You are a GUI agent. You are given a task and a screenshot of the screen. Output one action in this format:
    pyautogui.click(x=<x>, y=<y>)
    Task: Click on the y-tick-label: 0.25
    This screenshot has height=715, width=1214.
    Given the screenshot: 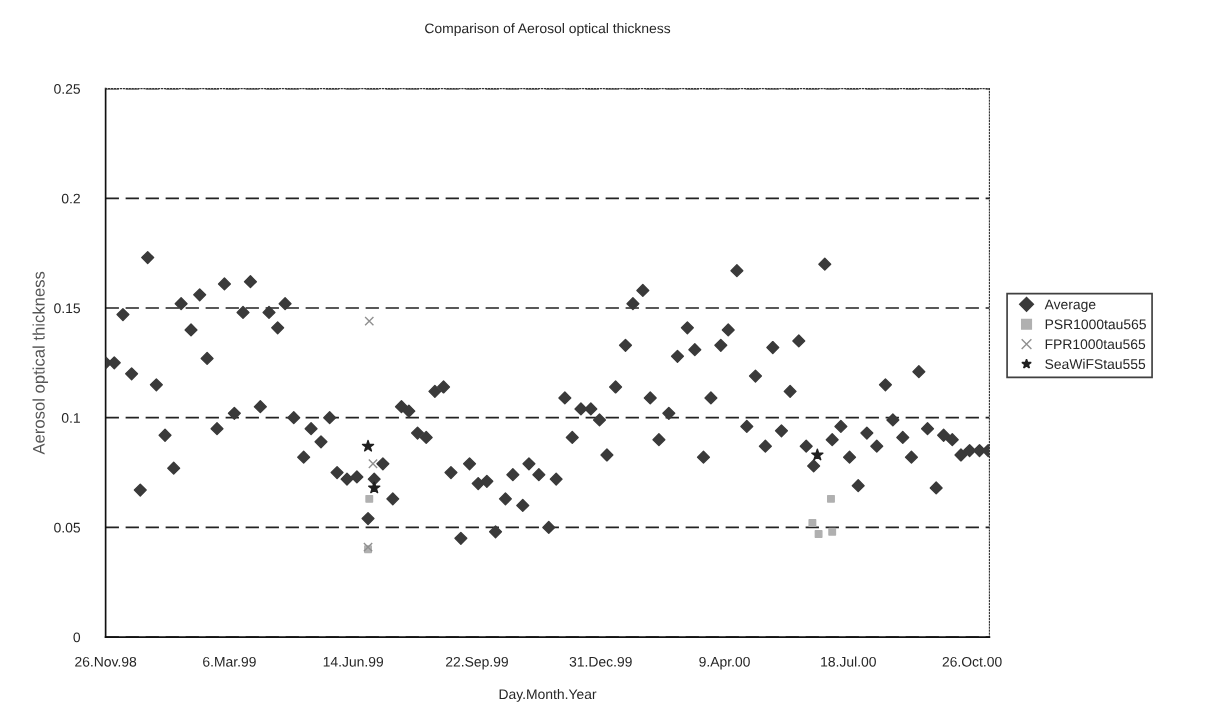 What is the action you would take?
    pyautogui.click(x=67, y=88)
    